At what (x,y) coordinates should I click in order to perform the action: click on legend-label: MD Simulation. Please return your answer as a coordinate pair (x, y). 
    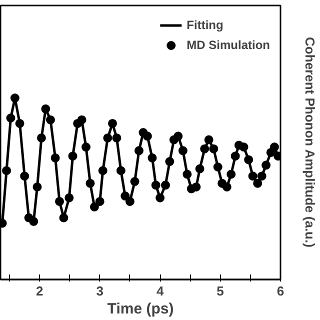
    Looking at the image, I should click on (228, 45).